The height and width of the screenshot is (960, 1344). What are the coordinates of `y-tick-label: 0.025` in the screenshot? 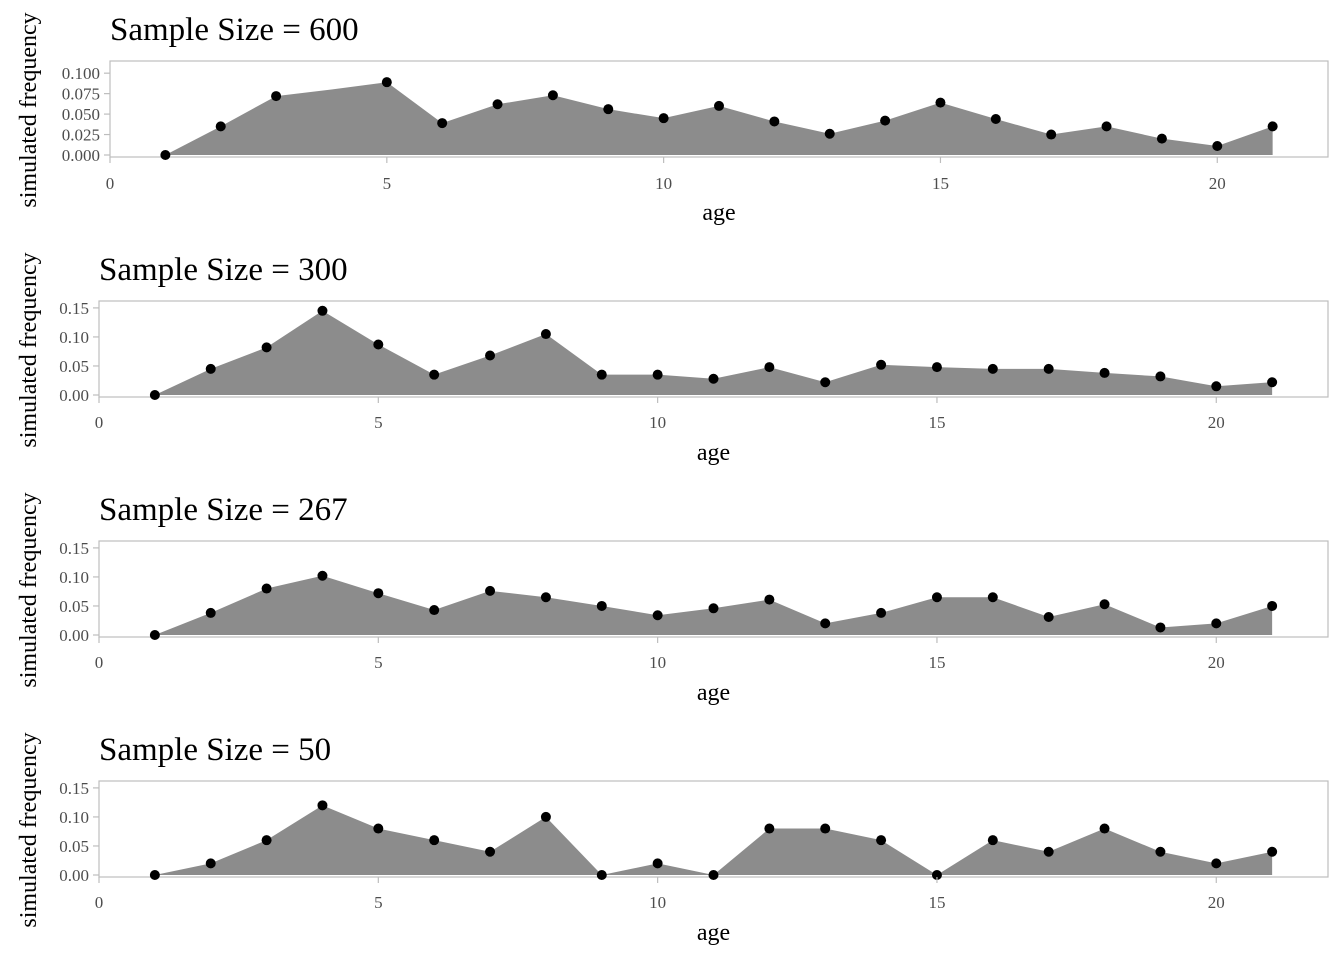 It's located at (81, 135).